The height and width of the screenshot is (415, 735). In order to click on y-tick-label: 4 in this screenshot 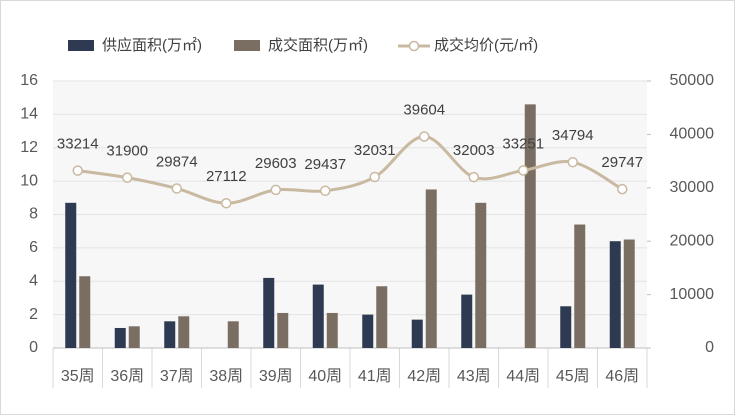, I will do `click(33, 280)`.